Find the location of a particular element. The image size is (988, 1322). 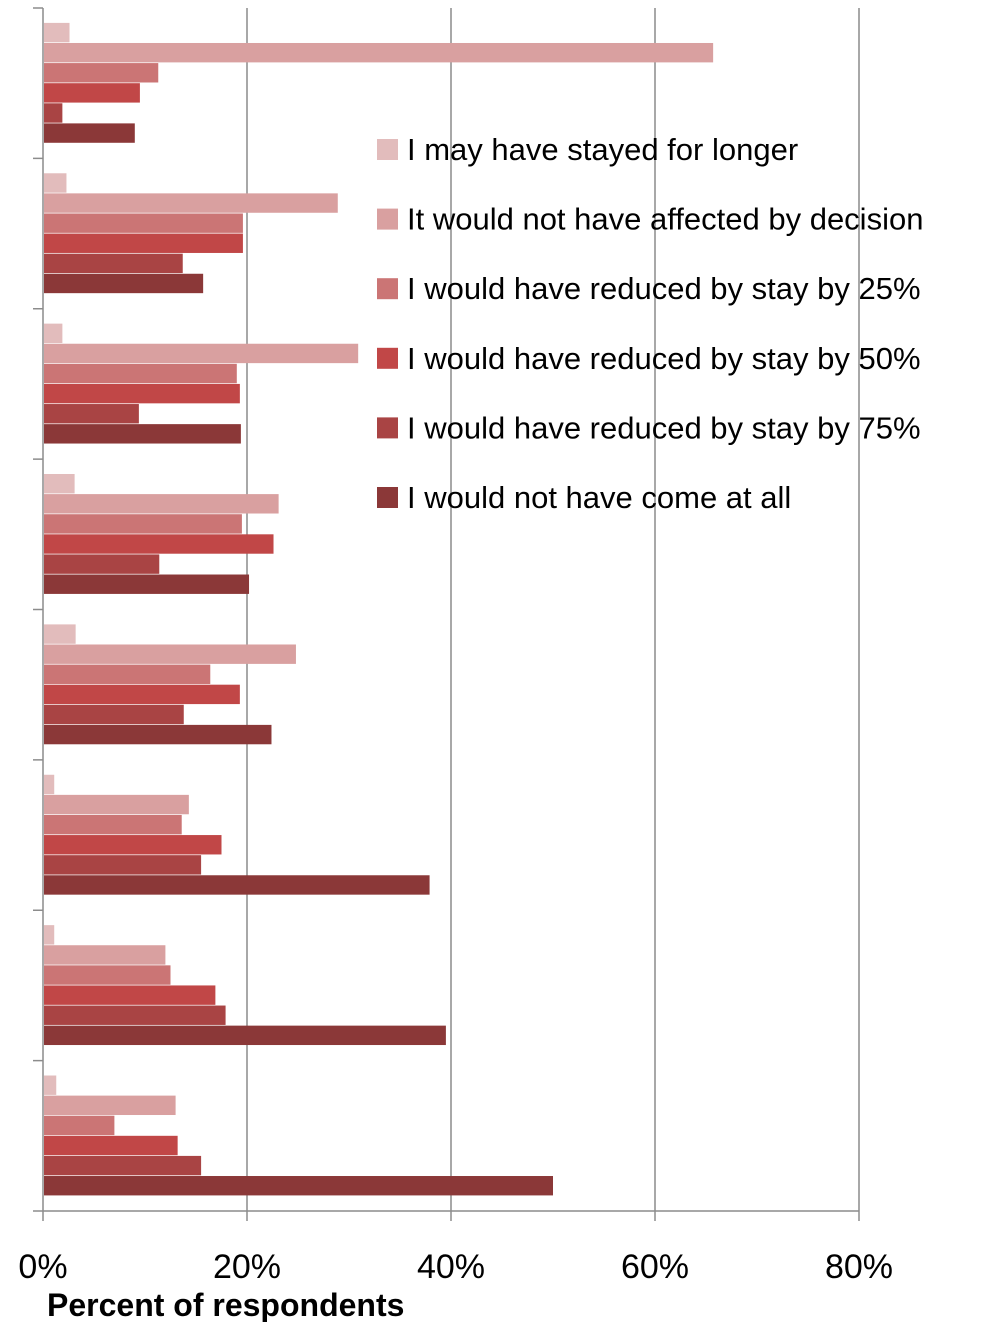

legend-label: I would have reduced by stay by 50% is located at coordinates (664, 358).